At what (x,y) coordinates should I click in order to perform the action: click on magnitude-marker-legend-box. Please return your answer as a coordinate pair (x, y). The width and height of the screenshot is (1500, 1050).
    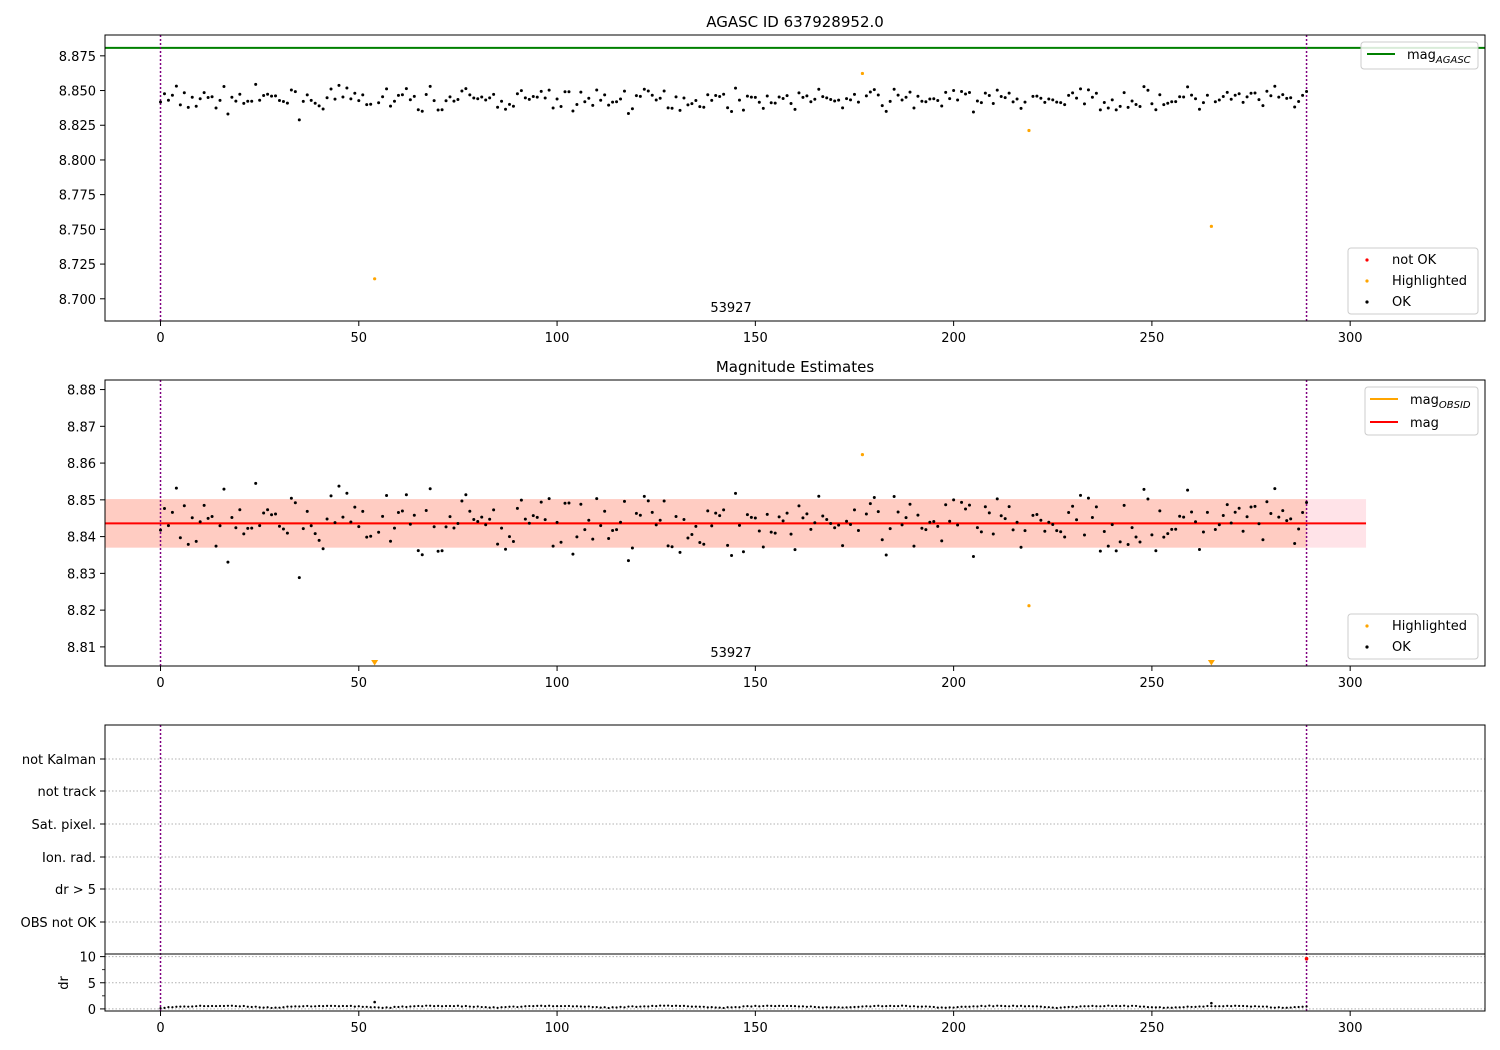
    Looking at the image, I should click on (1413, 636).